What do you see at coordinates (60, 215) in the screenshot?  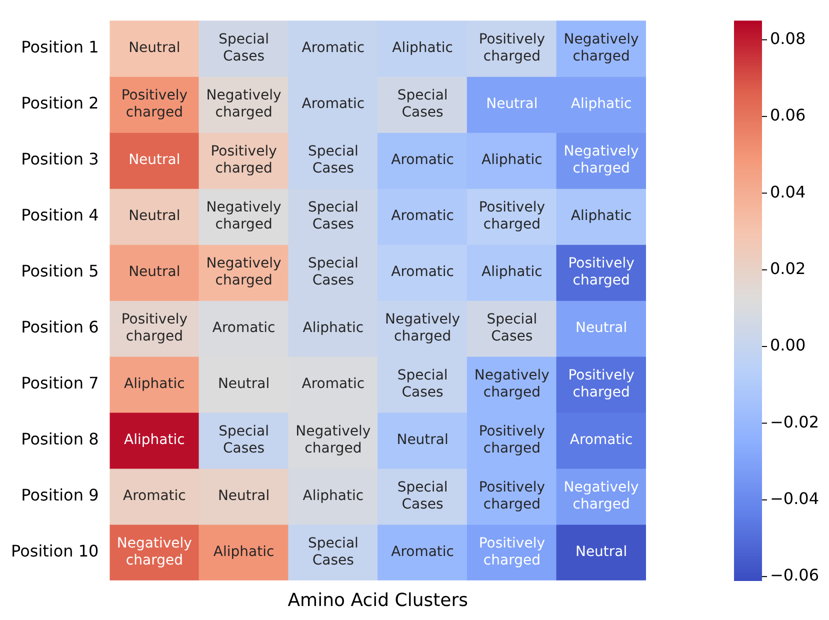 I see `y-tick-label: Position 4` at bounding box center [60, 215].